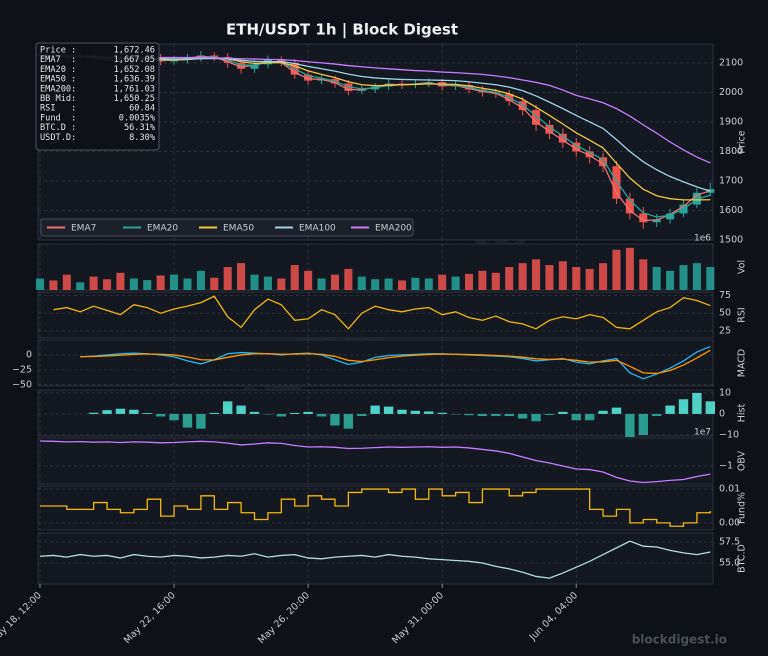 This screenshot has height=656, width=768. I want to click on legend-label: EMA7, so click(83, 229).